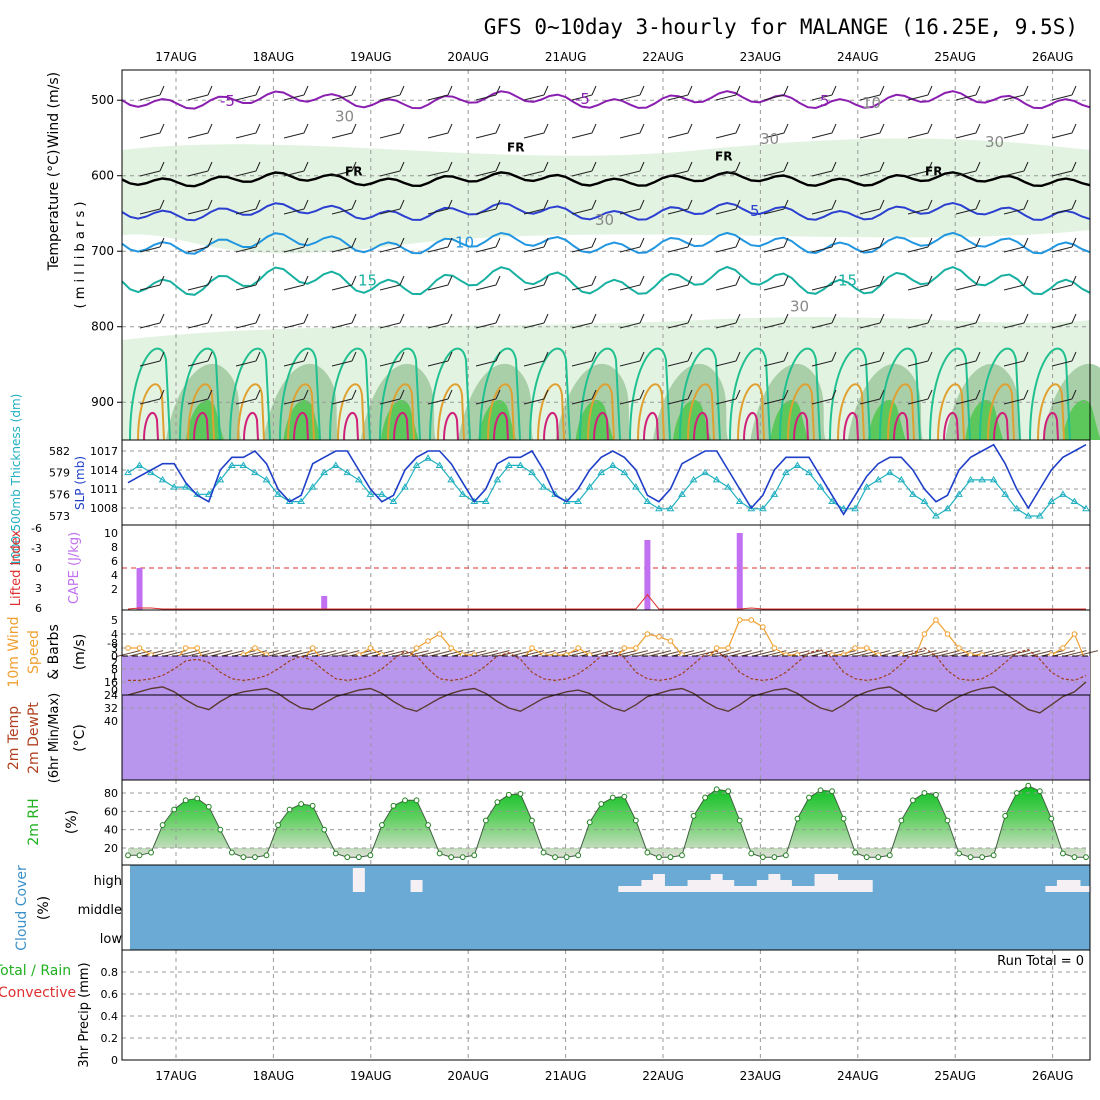 This screenshot has height=1100, width=1100. Describe the element at coordinates (54, 652) in the screenshot. I see `wind-barbs-label: & Barbs` at that location.